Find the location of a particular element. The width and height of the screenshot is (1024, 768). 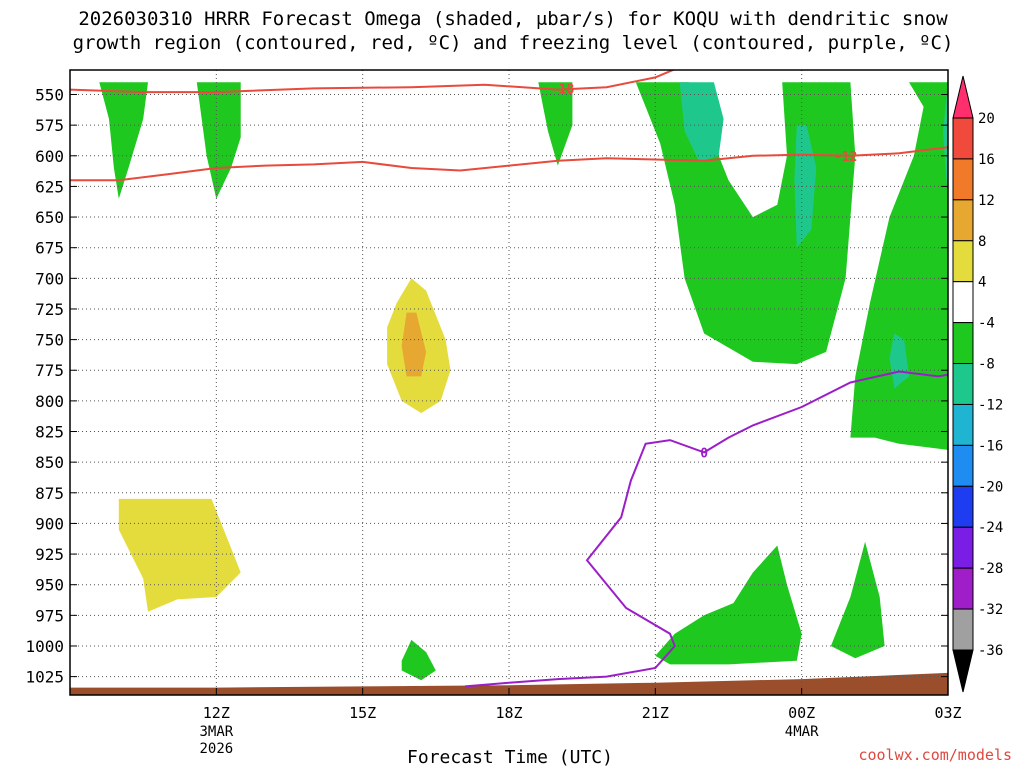

x-tick-label-03Z: 03Z is located at coordinates (947, 713).